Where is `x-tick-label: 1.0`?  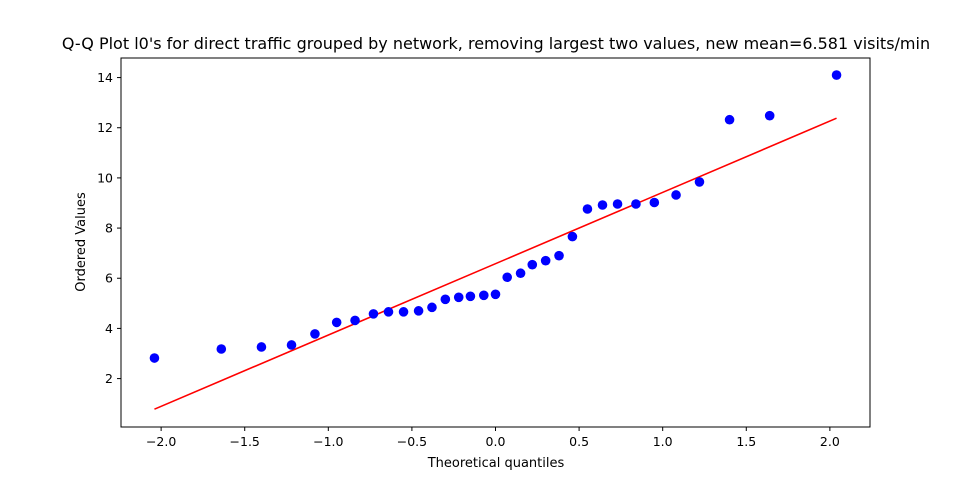 x-tick-label: 1.0 is located at coordinates (663, 441).